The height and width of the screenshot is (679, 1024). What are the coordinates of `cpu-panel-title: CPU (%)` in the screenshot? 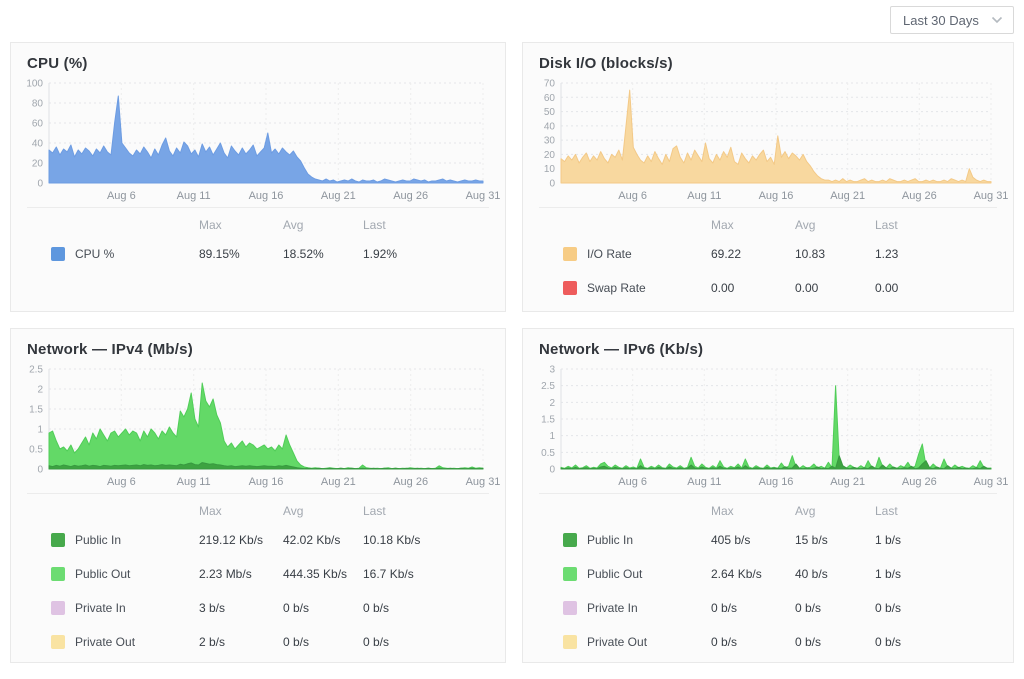 It's located at (57, 63).